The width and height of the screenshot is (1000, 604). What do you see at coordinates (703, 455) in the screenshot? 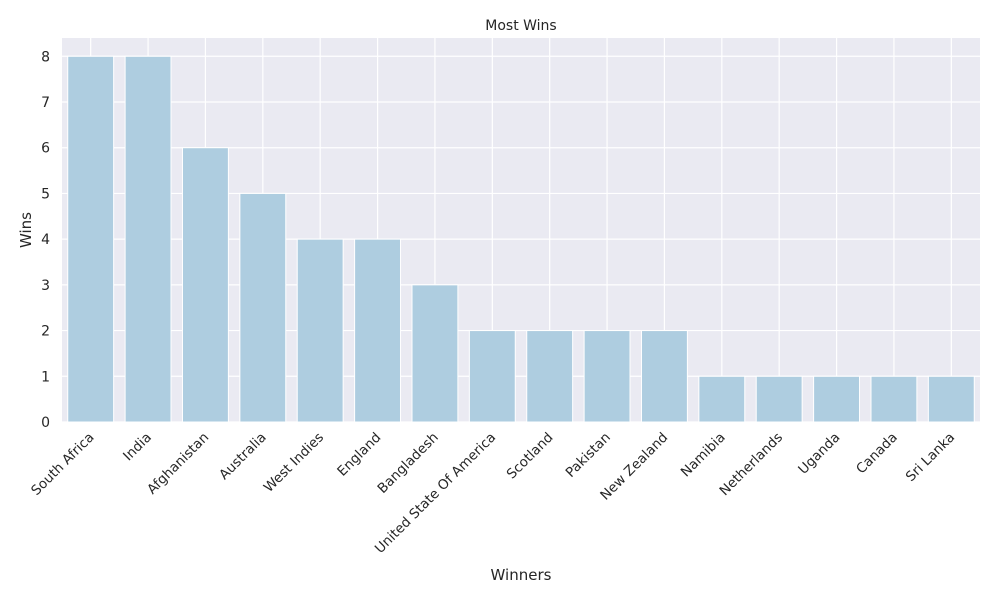
I see `x-tick-label: Namibia` at bounding box center [703, 455].